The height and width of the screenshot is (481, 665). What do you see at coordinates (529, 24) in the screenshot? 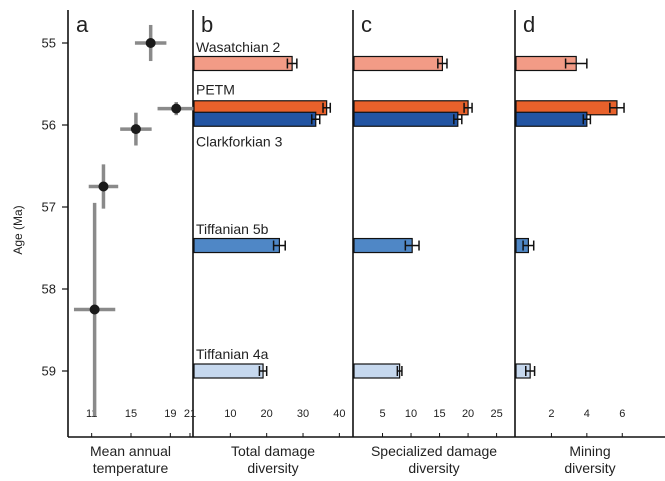
I see `panel-letter: d` at bounding box center [529, 24].